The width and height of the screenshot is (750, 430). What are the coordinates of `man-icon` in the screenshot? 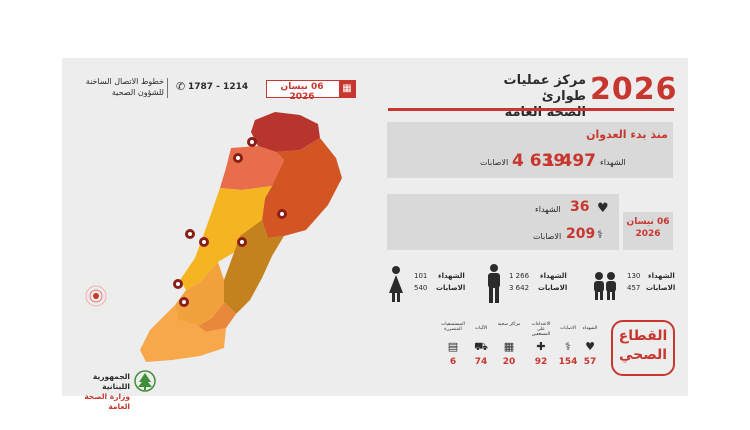 It's located at (494, 283).